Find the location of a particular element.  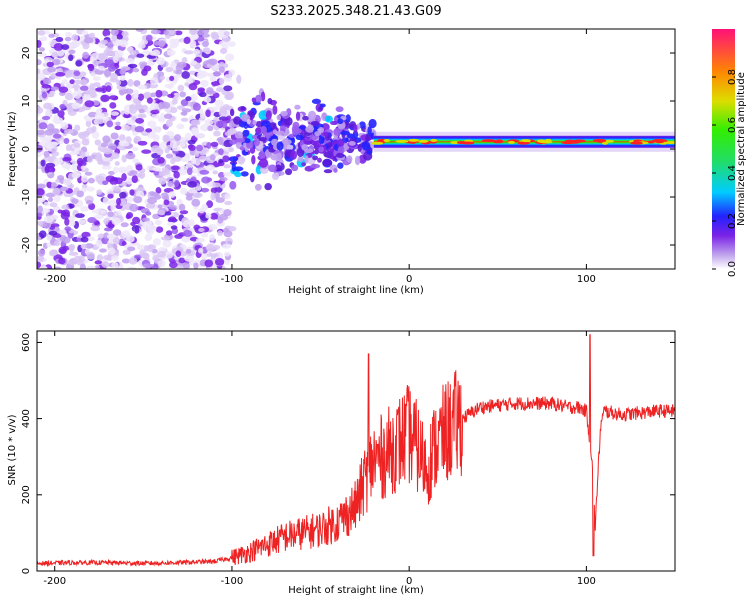

y-tick-label: 200 is located at coordinates (26, 494).